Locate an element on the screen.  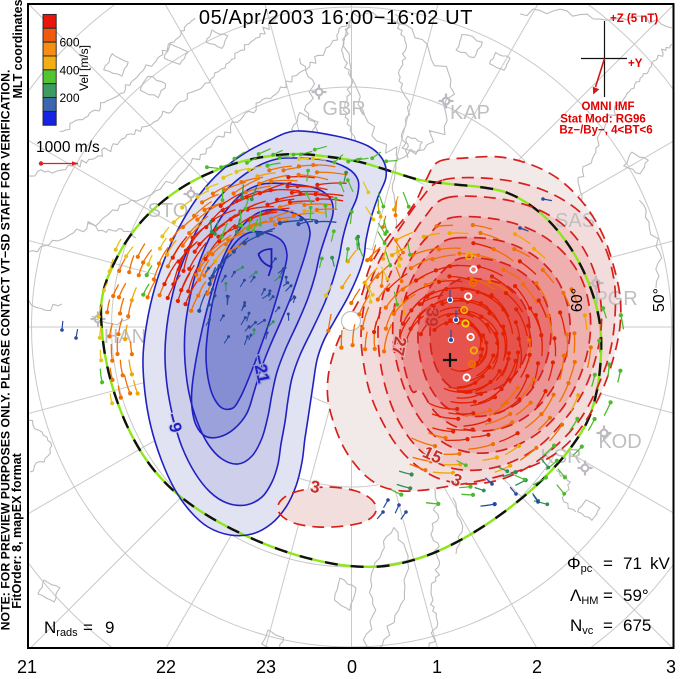
svg-text: KAP is located at coordinates (470, 113).